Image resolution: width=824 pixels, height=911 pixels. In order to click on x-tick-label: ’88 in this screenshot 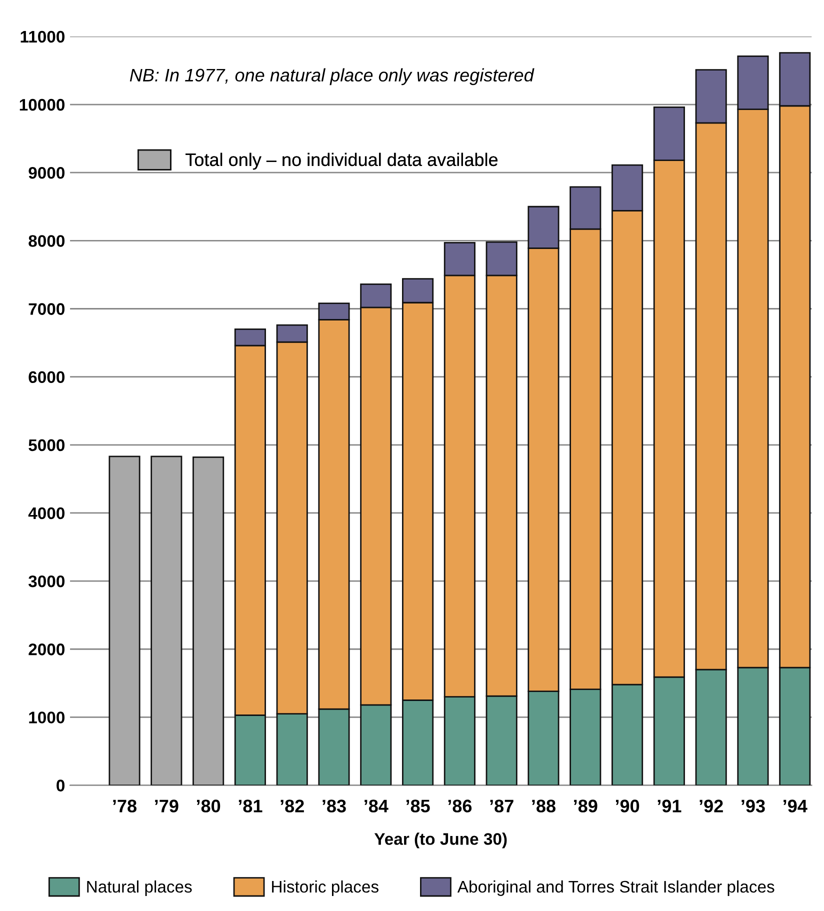, I will do `click(544, 806)`.